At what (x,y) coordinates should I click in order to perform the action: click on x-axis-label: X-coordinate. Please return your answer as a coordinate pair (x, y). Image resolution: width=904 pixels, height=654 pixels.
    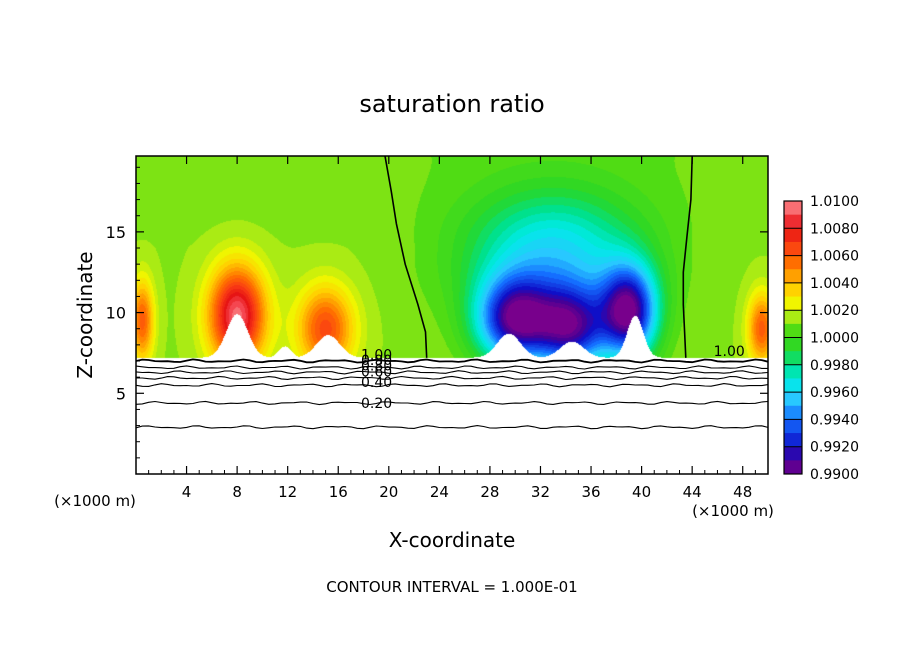
    Looking at the image, I should click on (452, 540).